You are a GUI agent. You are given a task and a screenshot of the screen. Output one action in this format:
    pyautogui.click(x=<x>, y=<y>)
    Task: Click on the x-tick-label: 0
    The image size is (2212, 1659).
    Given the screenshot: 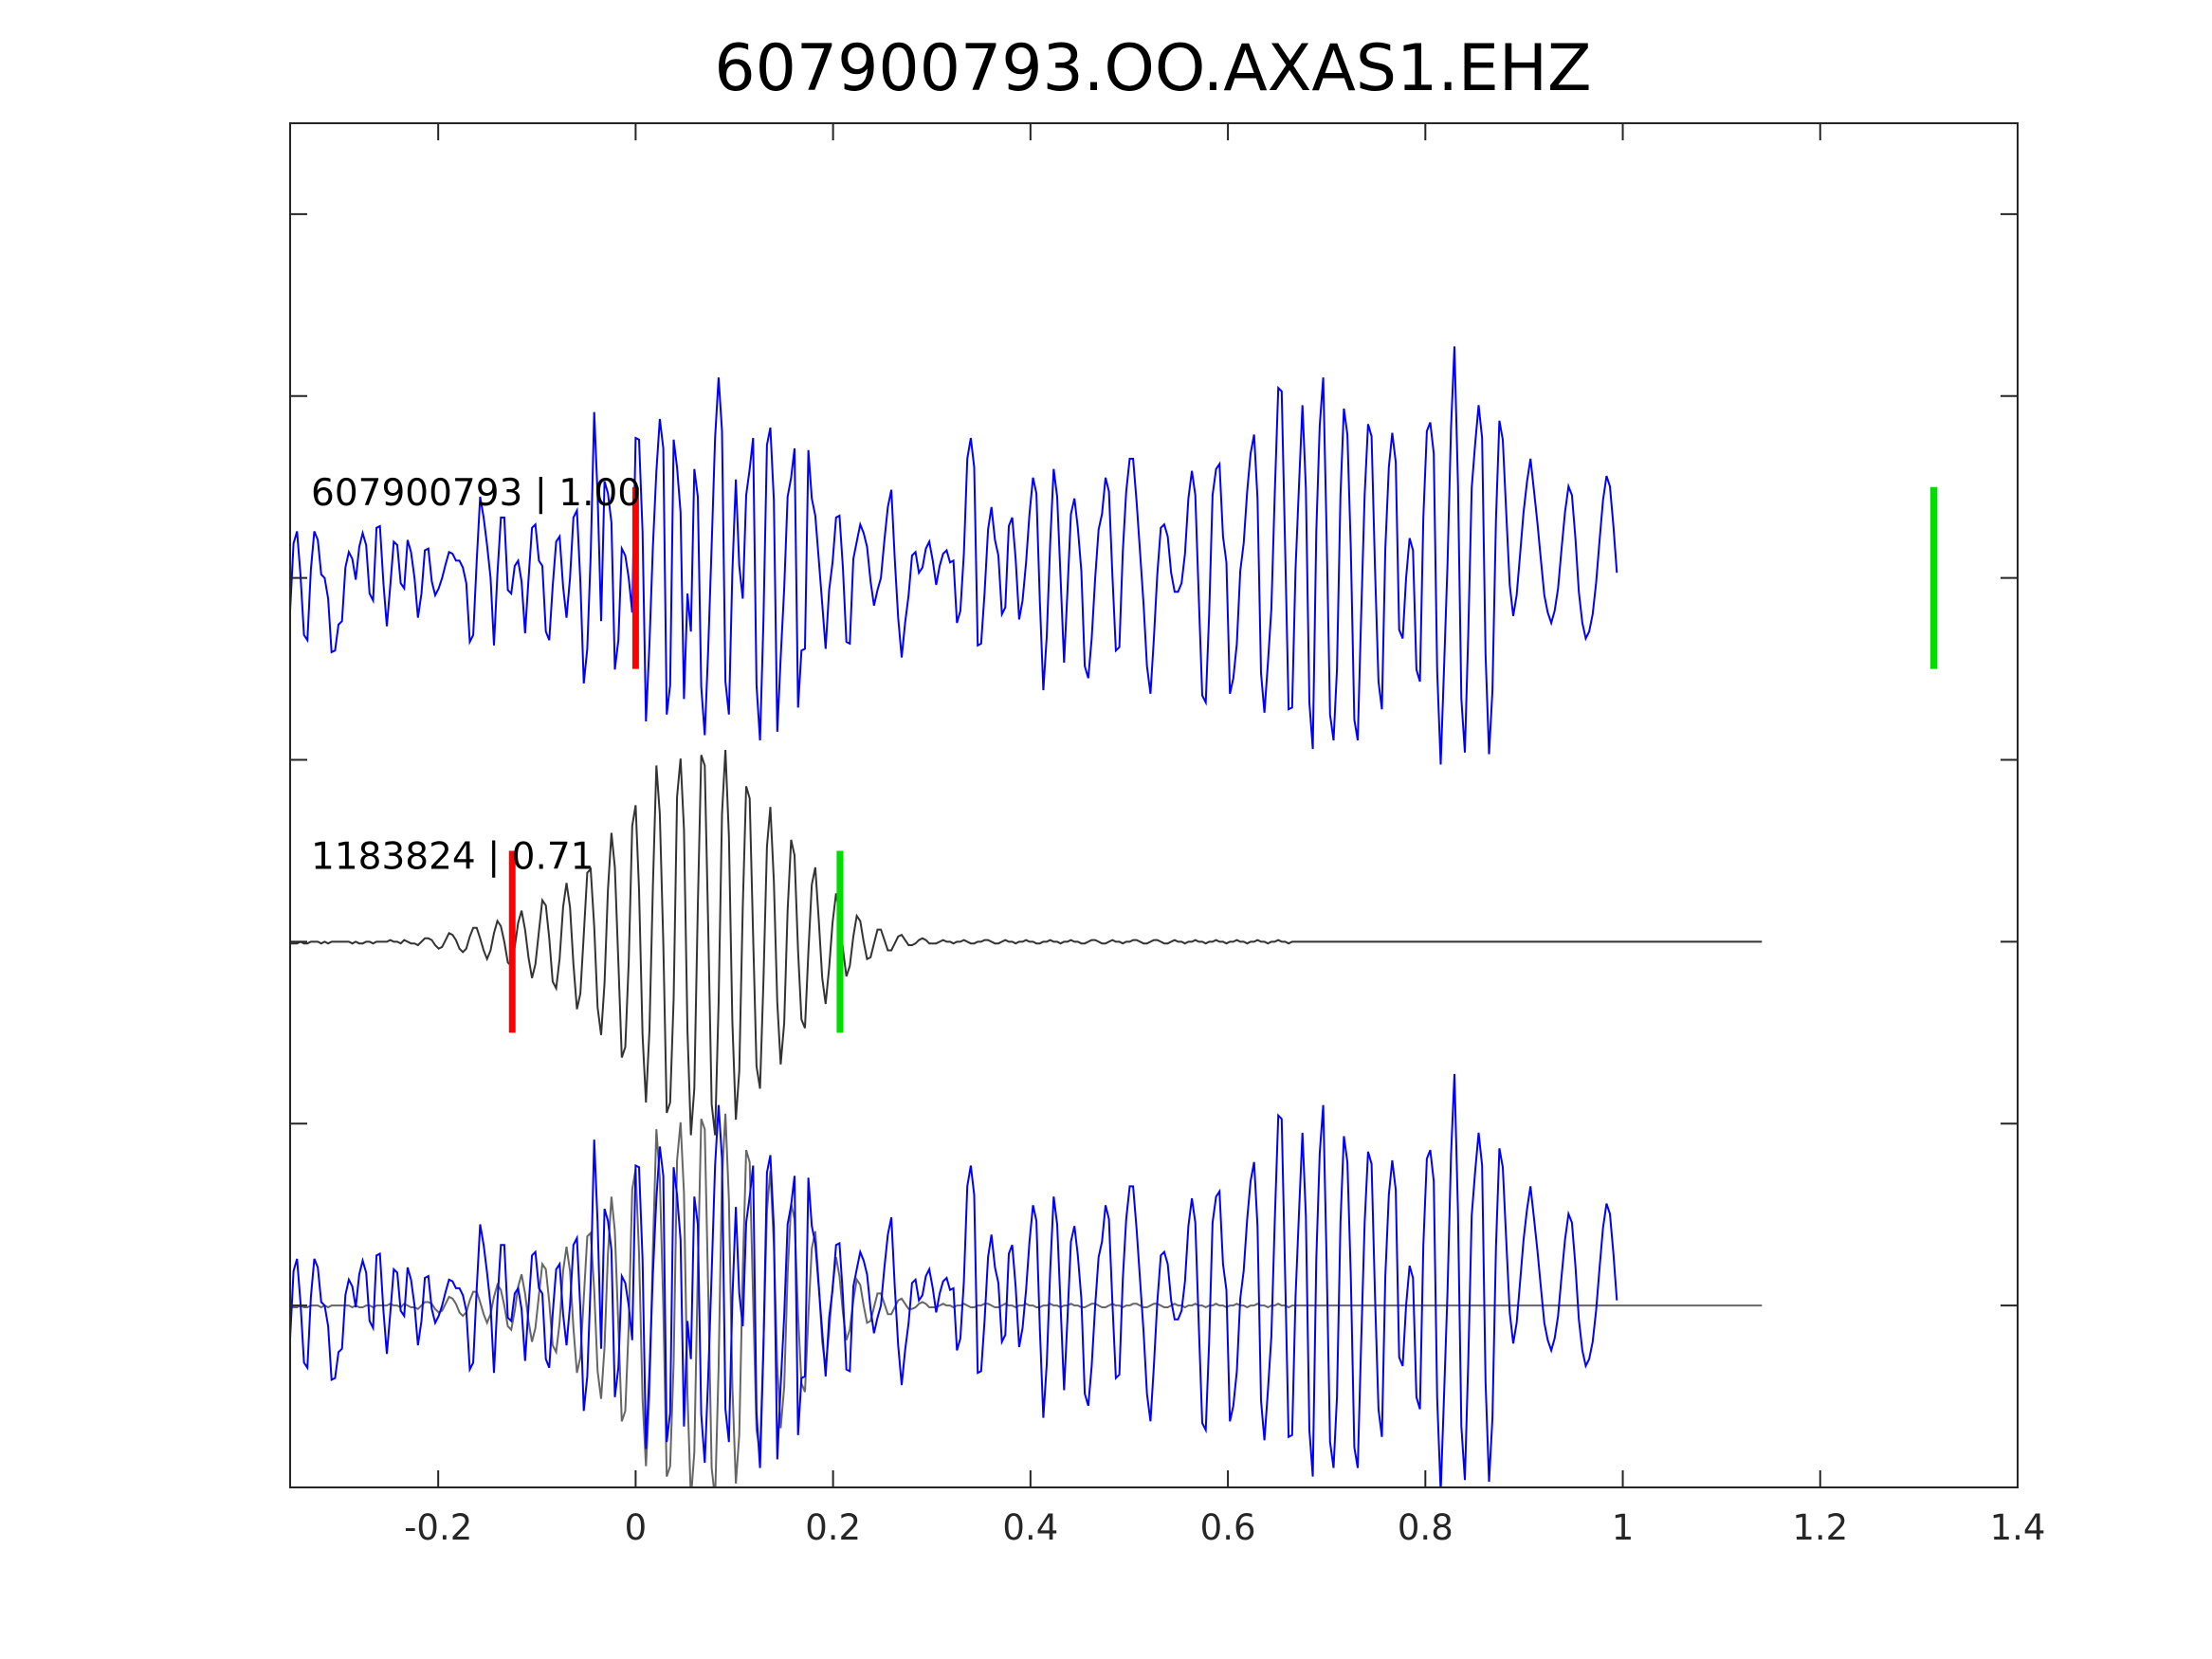 What is the action you would take?
    pyautogui.click(x=636, y=1527)
    